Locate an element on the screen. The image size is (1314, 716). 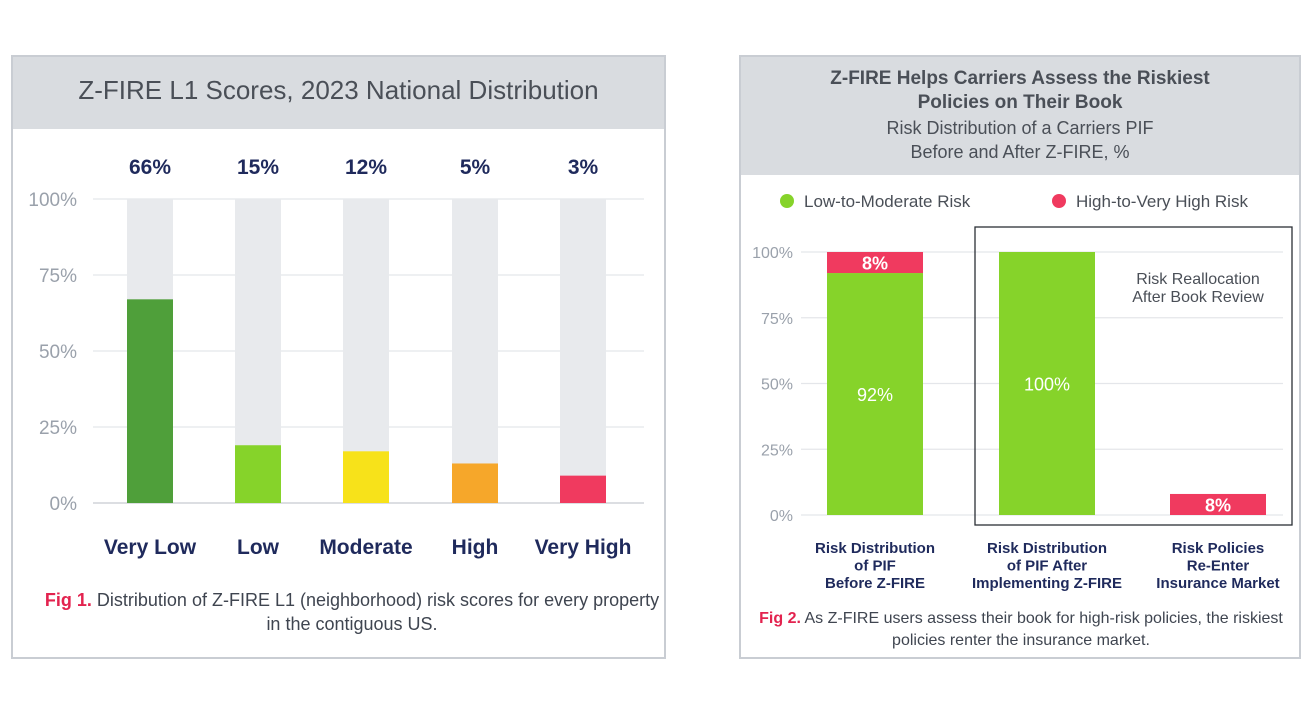
fig2-category-label: Risk Policies is located at coordinates (1218, 548).